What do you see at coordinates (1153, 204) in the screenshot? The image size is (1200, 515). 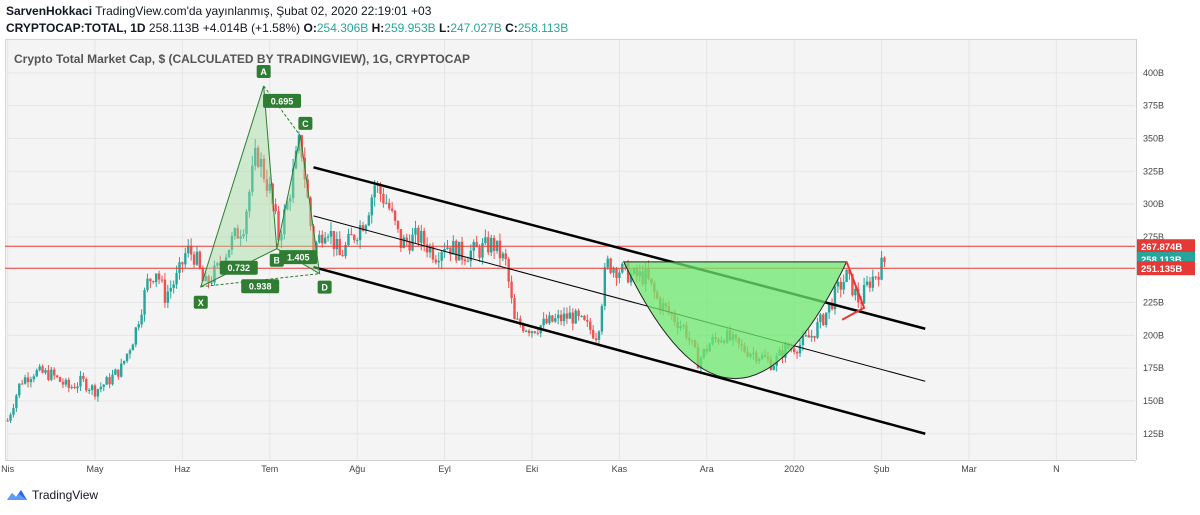 I see `y-tick-label: 300B` at bounding box center [1153, 204].